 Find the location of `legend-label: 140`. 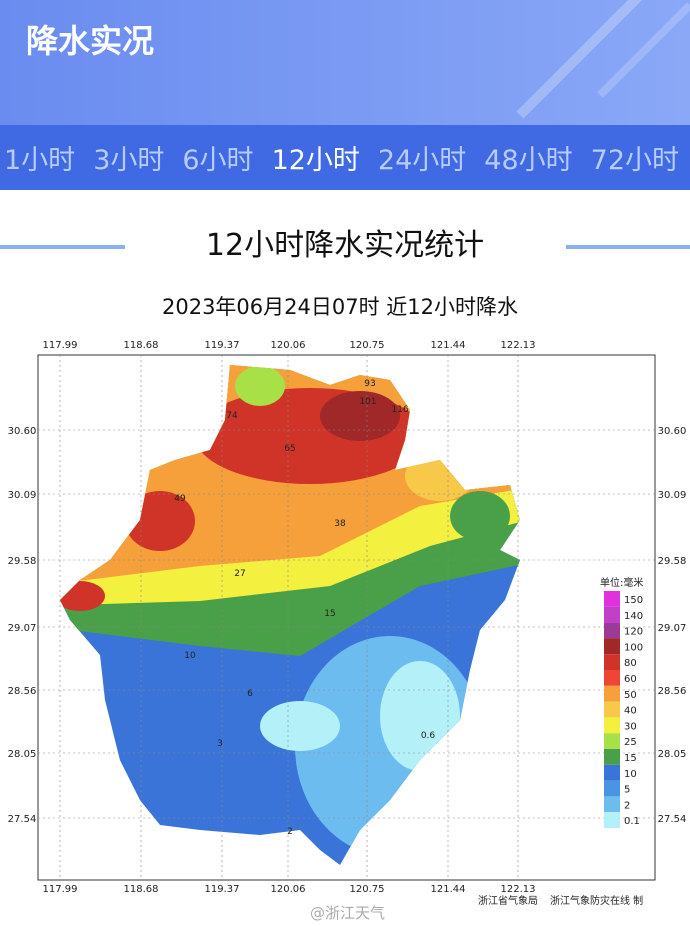

legend-label: 140 is located at coordinates (633, 616).